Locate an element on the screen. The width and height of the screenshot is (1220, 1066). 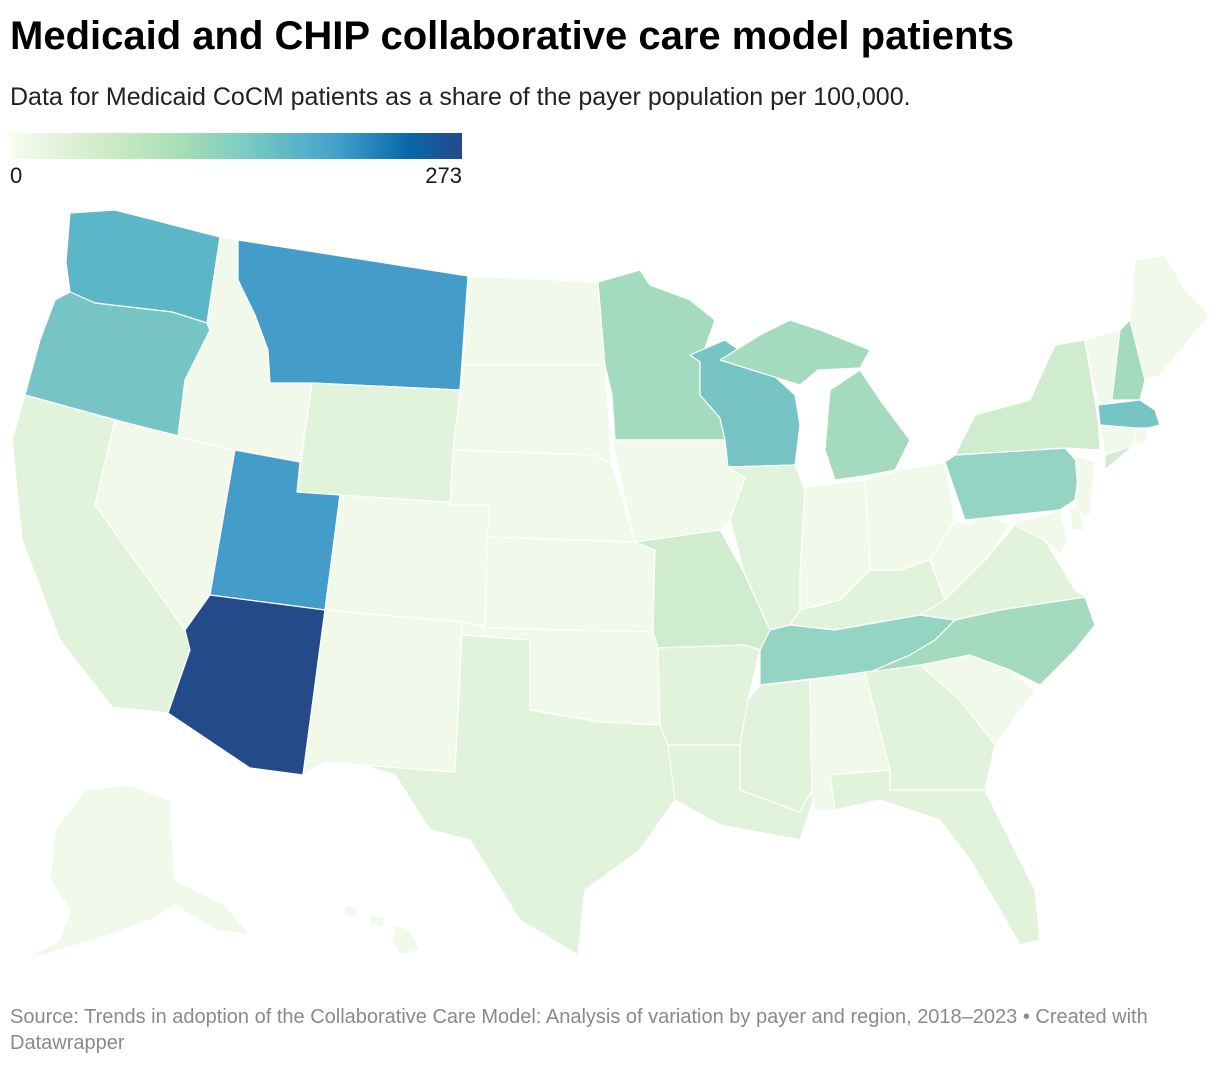
state-DE is located at coordinates (1076, 517).